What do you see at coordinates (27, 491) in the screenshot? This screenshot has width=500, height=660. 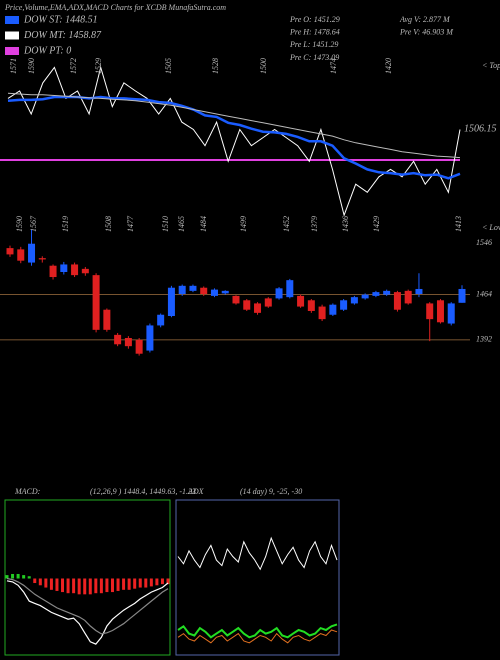 I see `macd-label: MACD:` at bounding box center [27, 491].